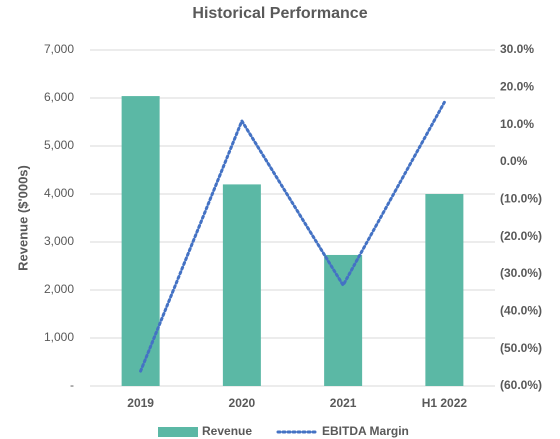  What do you see at coordinates (227, 431) in the screenshot?
I see `legend-label: Revenue` at bounding box center [227, 431].